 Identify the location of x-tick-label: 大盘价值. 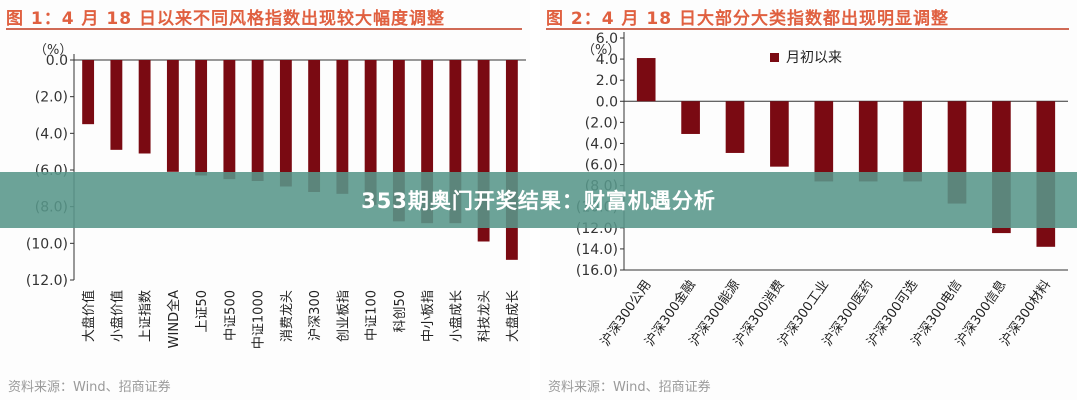
(89, 316).